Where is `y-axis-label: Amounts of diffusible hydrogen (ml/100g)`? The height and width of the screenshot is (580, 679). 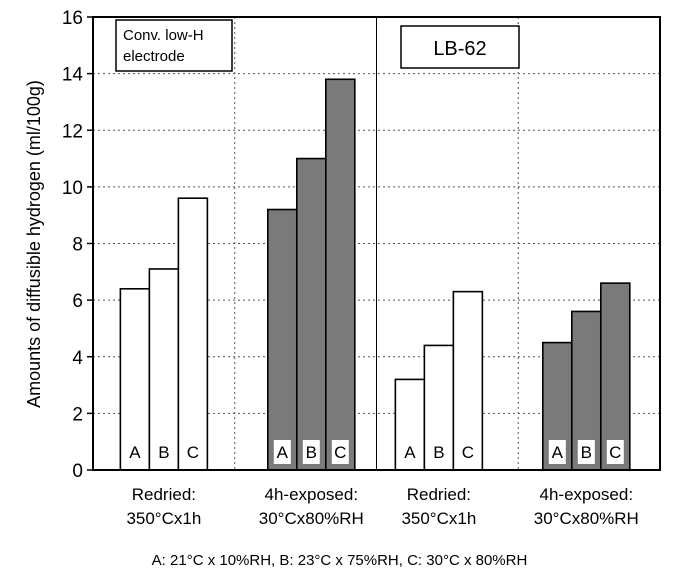
y-axis-label: Amounts of diffusible hydrogen (ml/100g) is located at coordinates (34, 244).